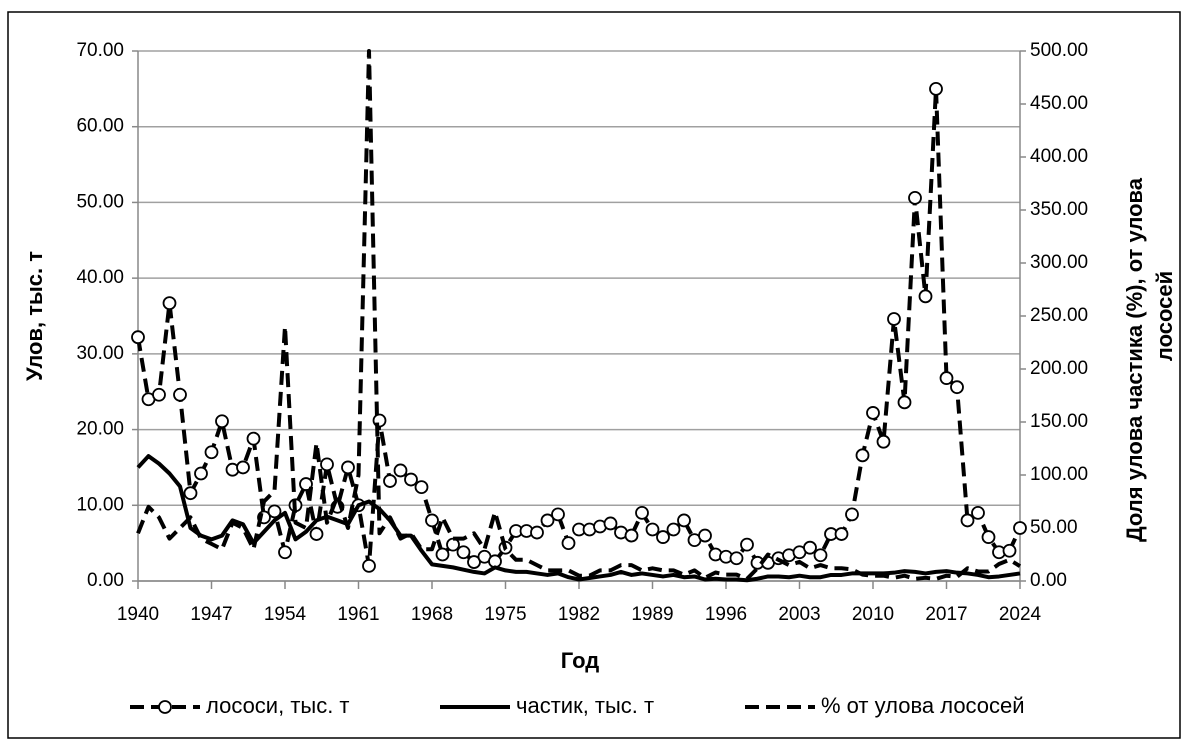 The width and height of the screenshot is (1190, 749). Describe the element at coordinates (100, 353) in the screenshot. I see `y-tick-label: 30.00` at that location.